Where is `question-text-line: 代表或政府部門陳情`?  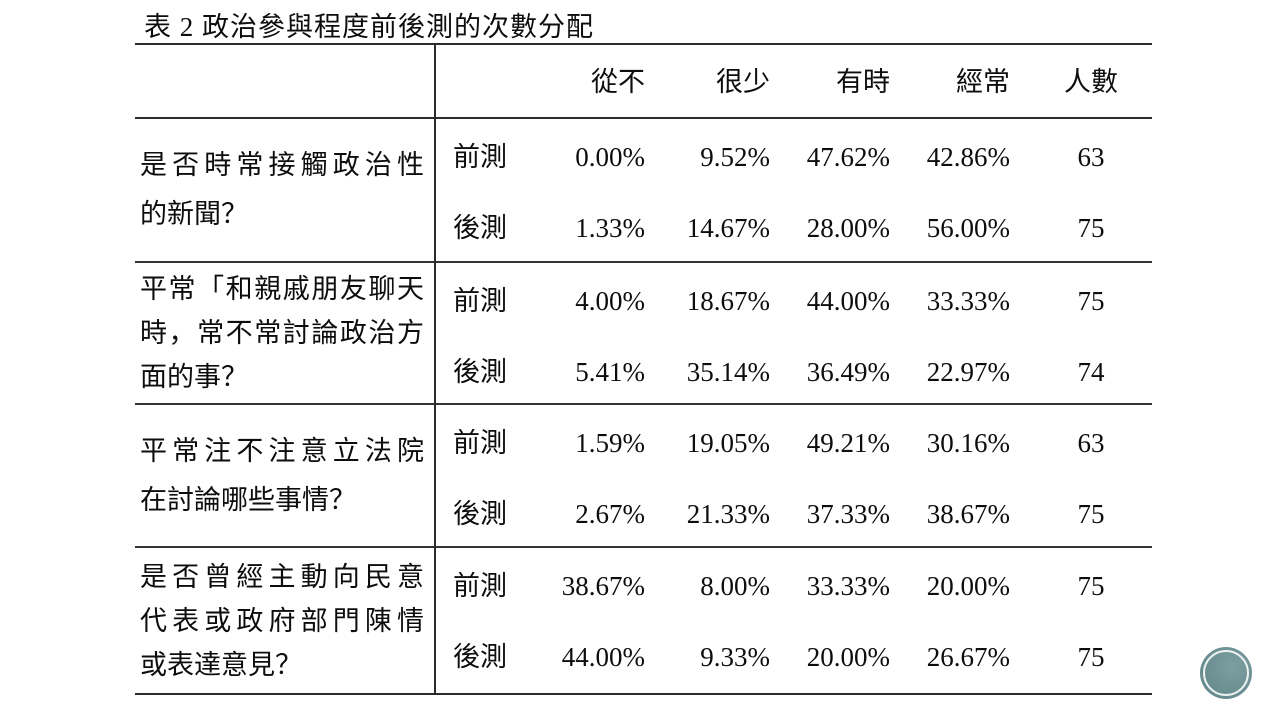
question-text-line: 代表或政府部門陳情 is located at coordinates (282, 621).